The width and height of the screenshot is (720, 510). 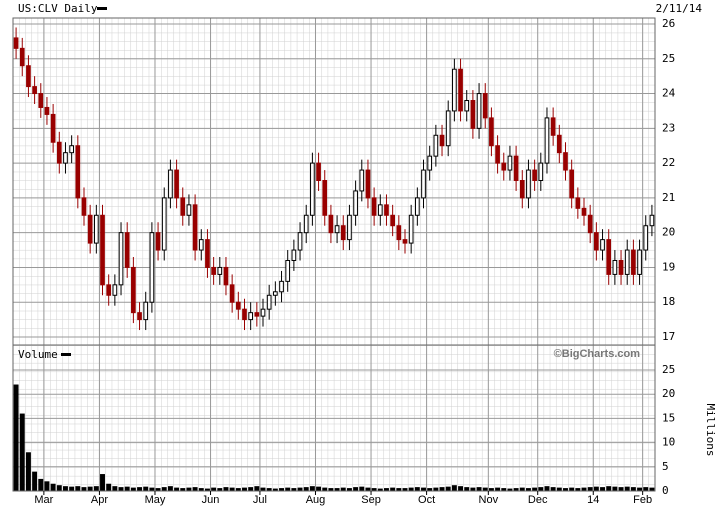 What do you see at coordinates (669, 93) in the screenshot?
I see `y-tick-label: 24` at bounding box center [669, 93].